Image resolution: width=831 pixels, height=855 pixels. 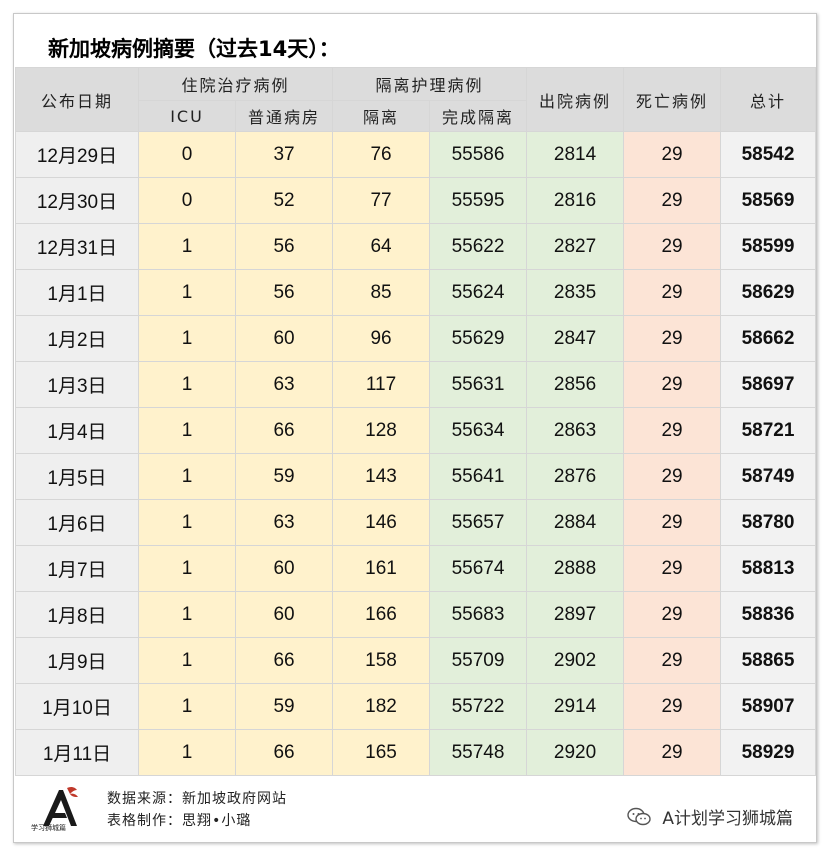 What do you see at coordinates (478, 430) in the screenshot?
I see `cell-completed: 55634` at bounding box center [478, 430].